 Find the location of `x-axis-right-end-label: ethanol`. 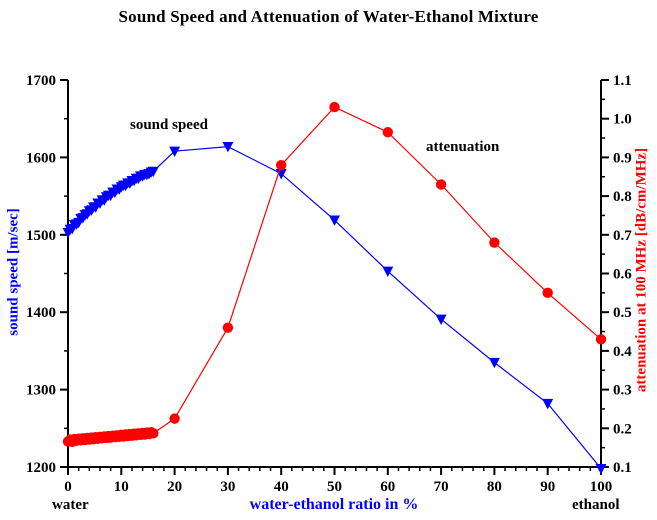

x-axis-right-end-label: ethanol is located at coordinates (596, 505).